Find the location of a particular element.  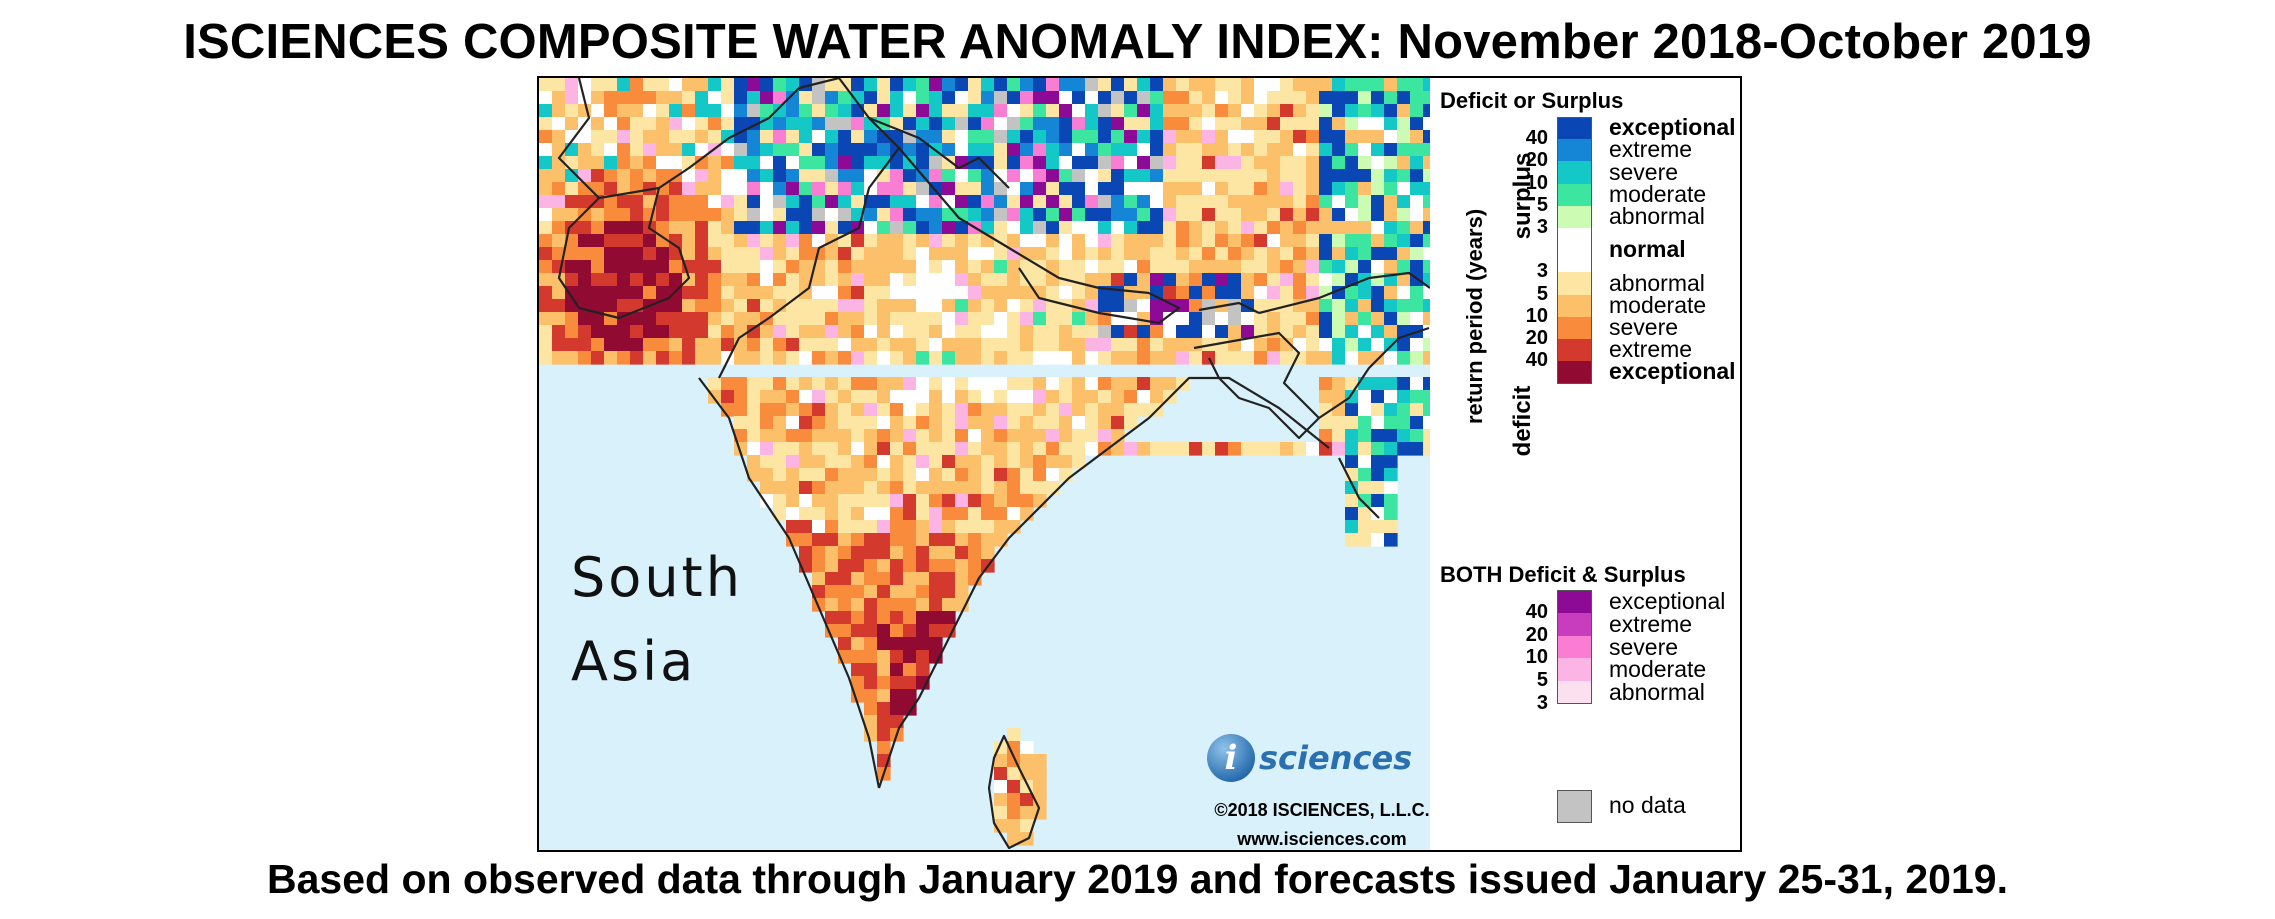

surplus-number-3: 3 is located at coordinates (1542, 227).